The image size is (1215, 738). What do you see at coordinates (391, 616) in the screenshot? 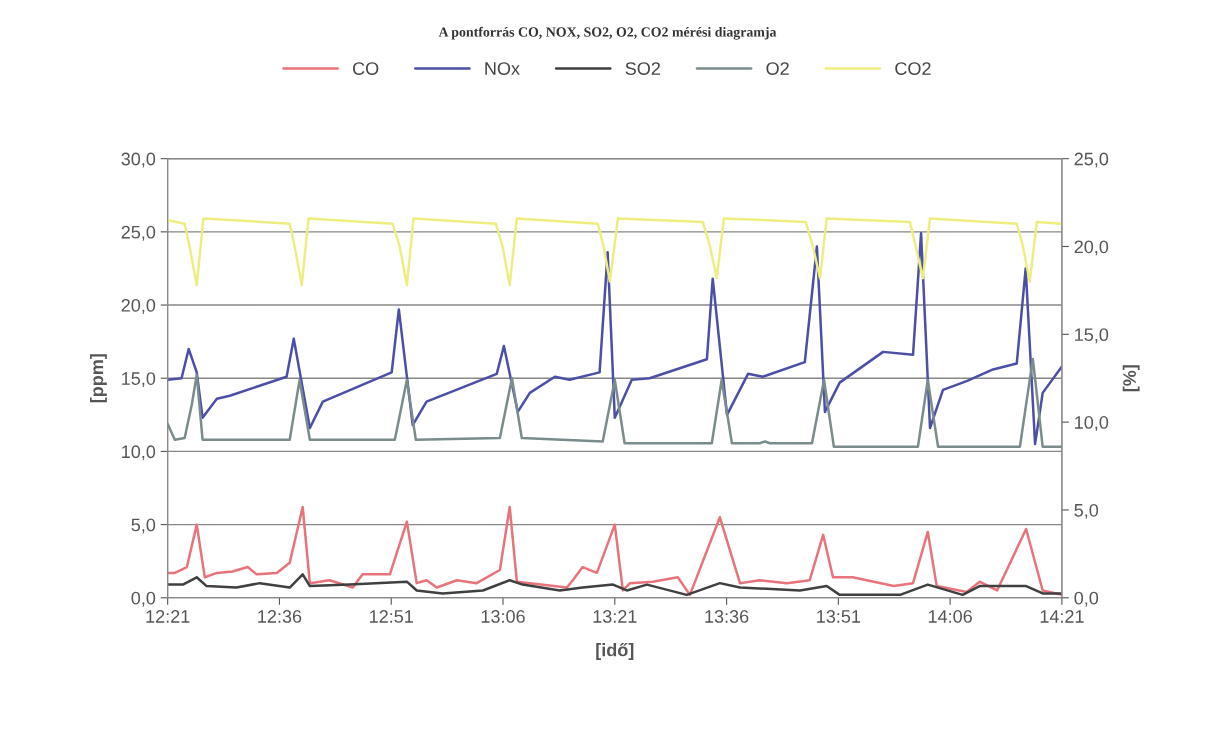
I see `x-tick-label: 12:51` at bounding box center [391, 616].